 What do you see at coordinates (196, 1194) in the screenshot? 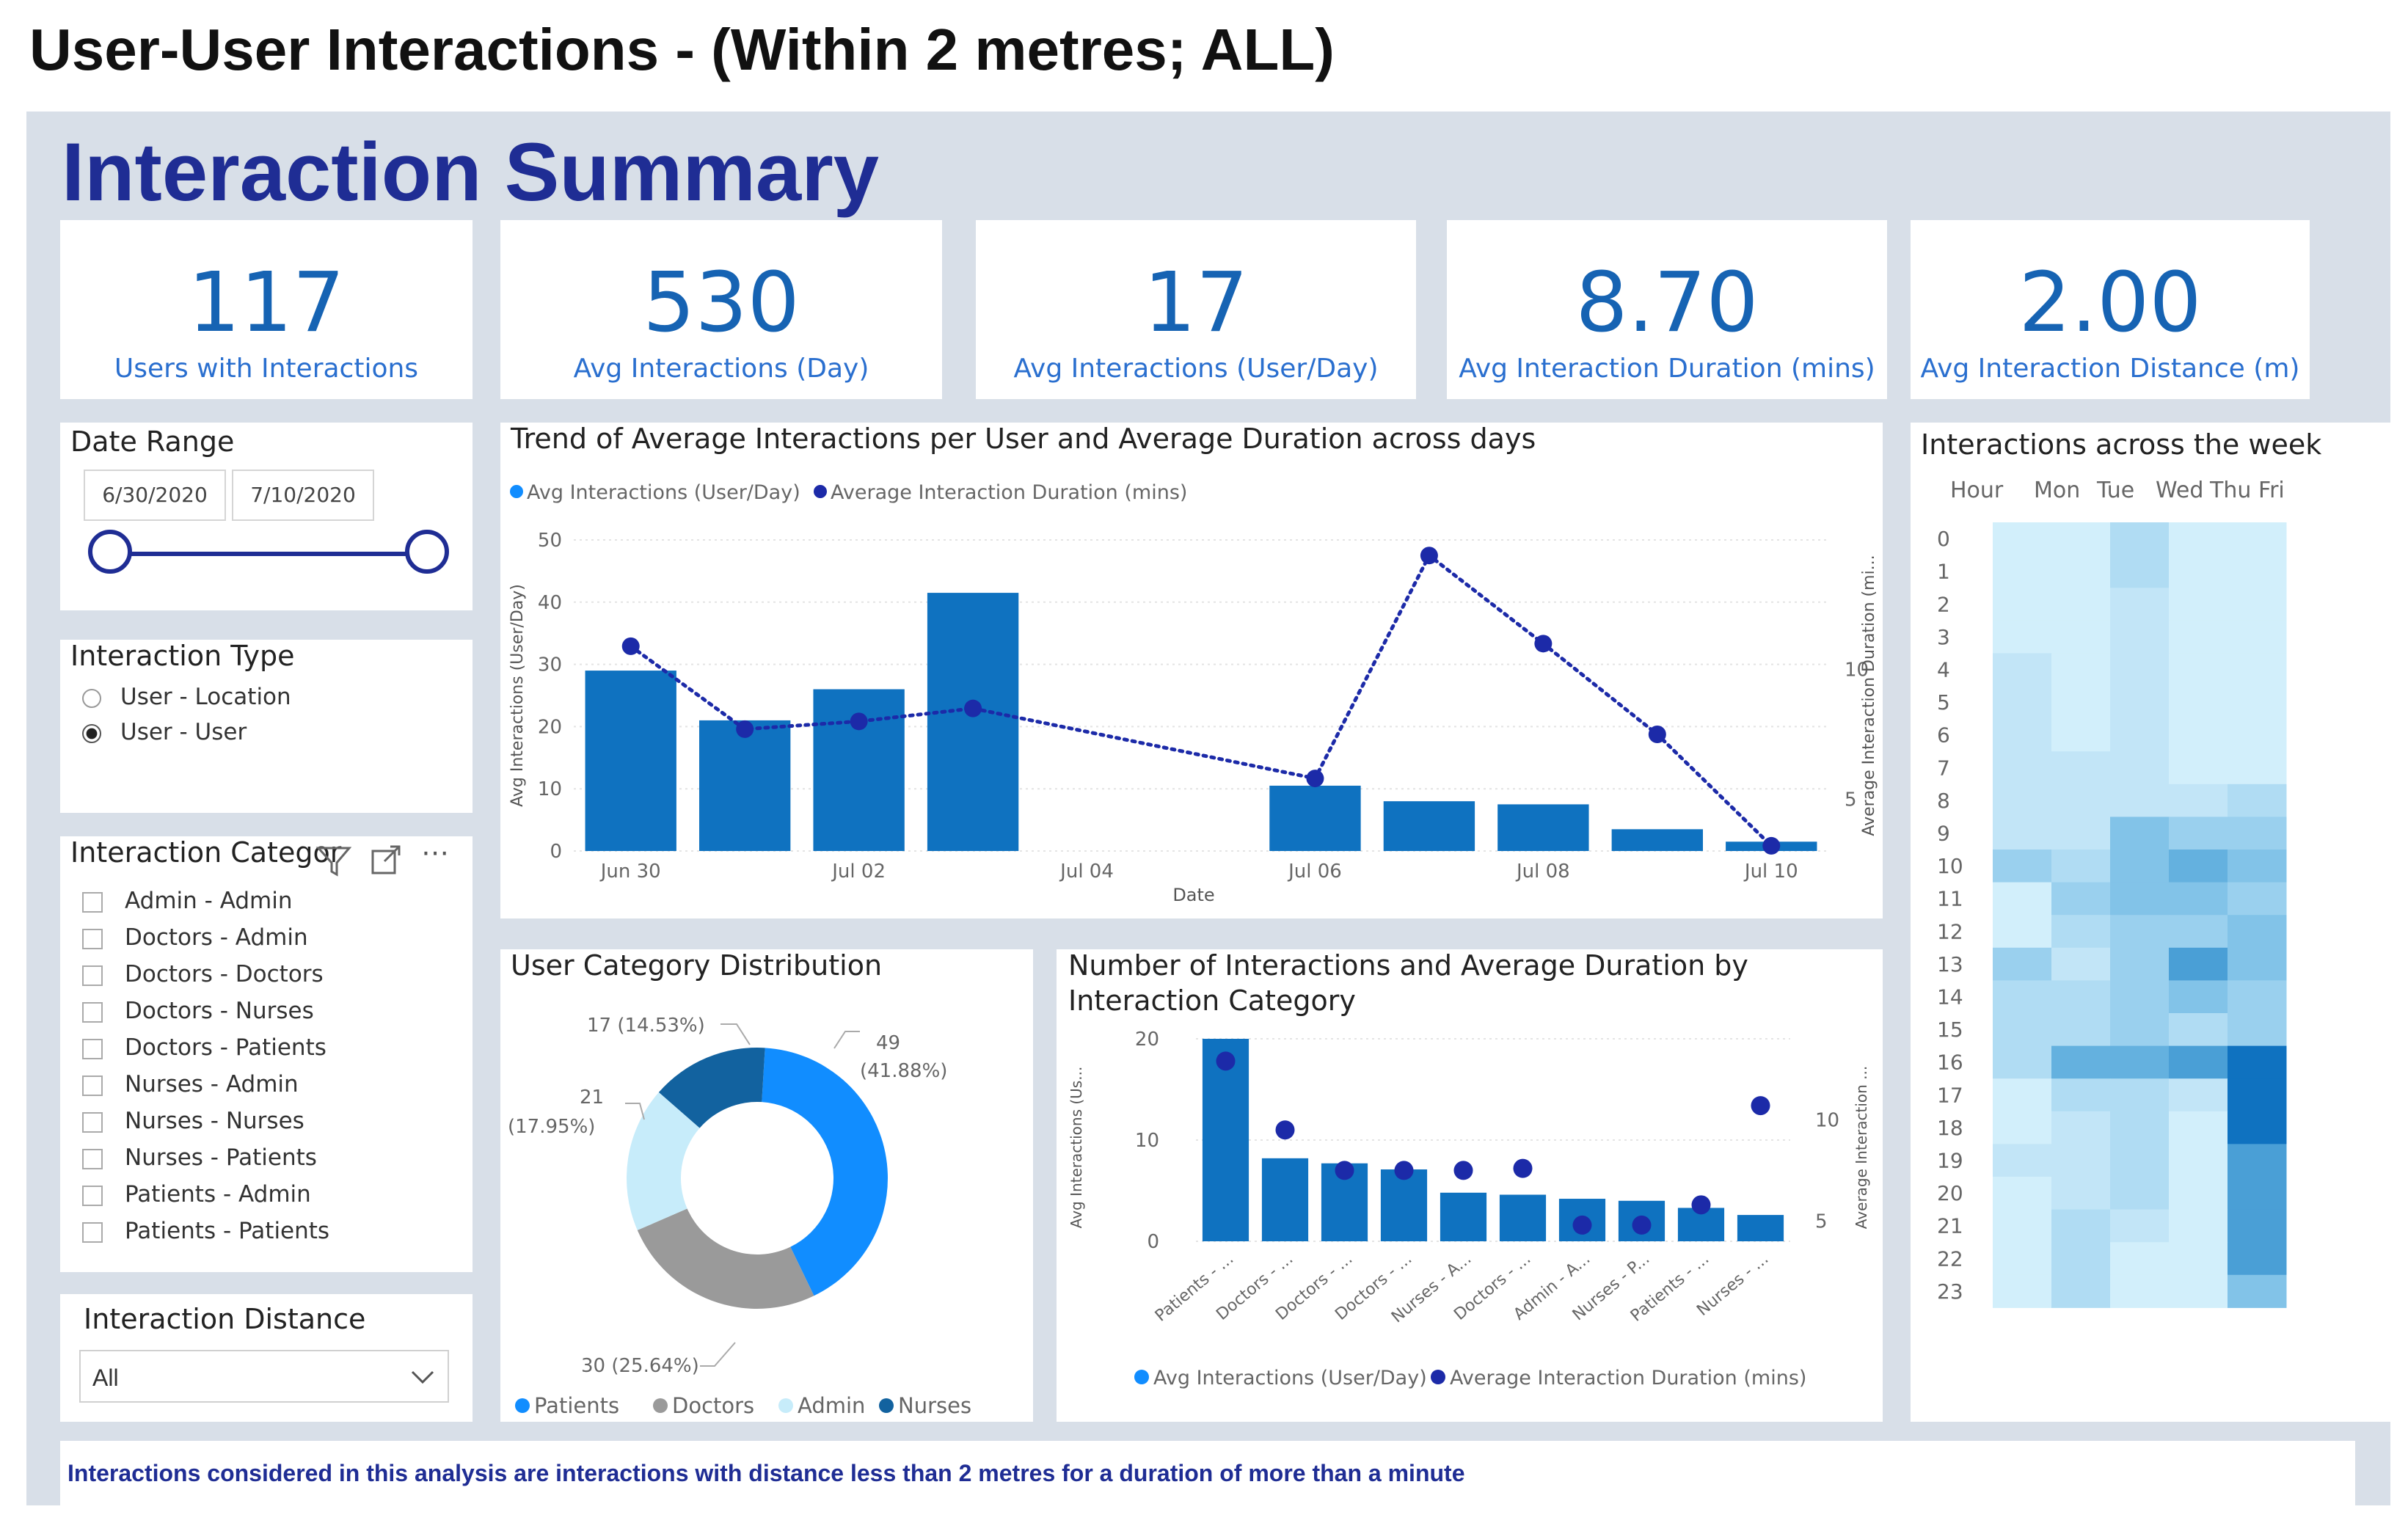
I see `category-option: Patients - Admin` at bounding box center [196, 1194].